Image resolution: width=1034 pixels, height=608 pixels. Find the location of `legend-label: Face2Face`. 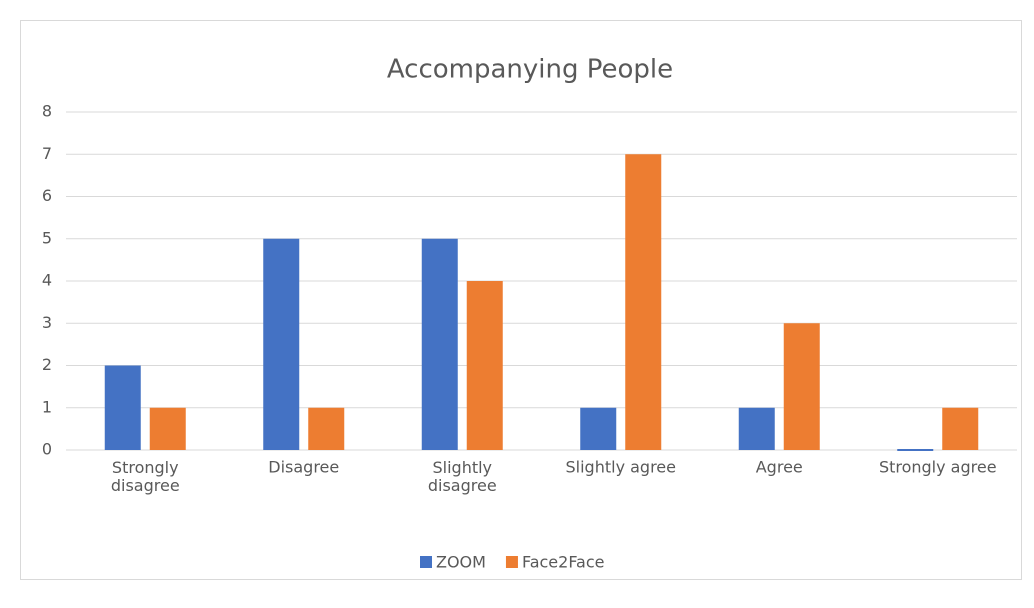

legend-label: Face2Face is located at coordinates (563, 562).